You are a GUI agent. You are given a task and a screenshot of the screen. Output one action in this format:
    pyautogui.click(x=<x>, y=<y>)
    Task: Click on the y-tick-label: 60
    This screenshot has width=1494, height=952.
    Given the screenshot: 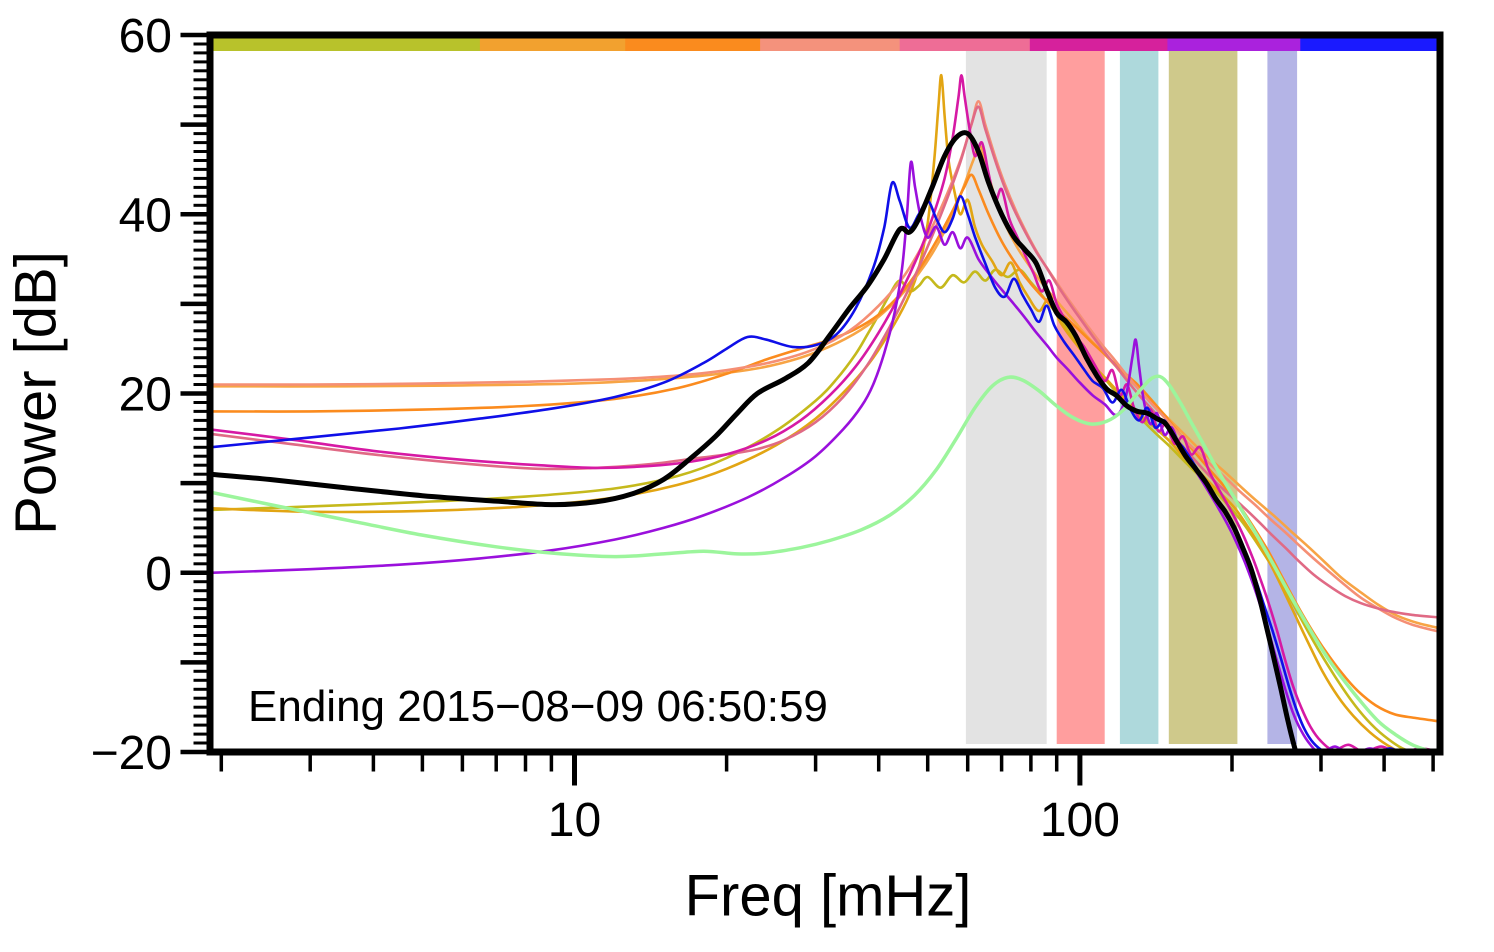 What is the action you would take?
    pyautogui.click(x=145, y=36)
    